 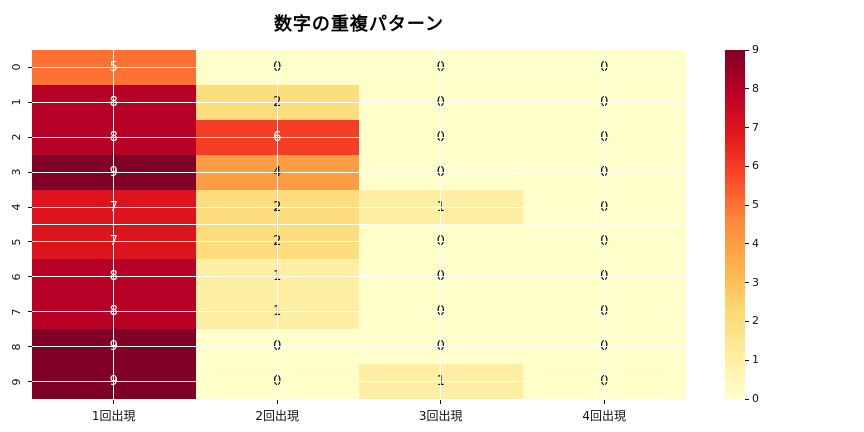 What do you see at coordinates (440, 416) in the screenshot?
I see `x-tick-label: 3回出現` at bounding box center [440, 416].